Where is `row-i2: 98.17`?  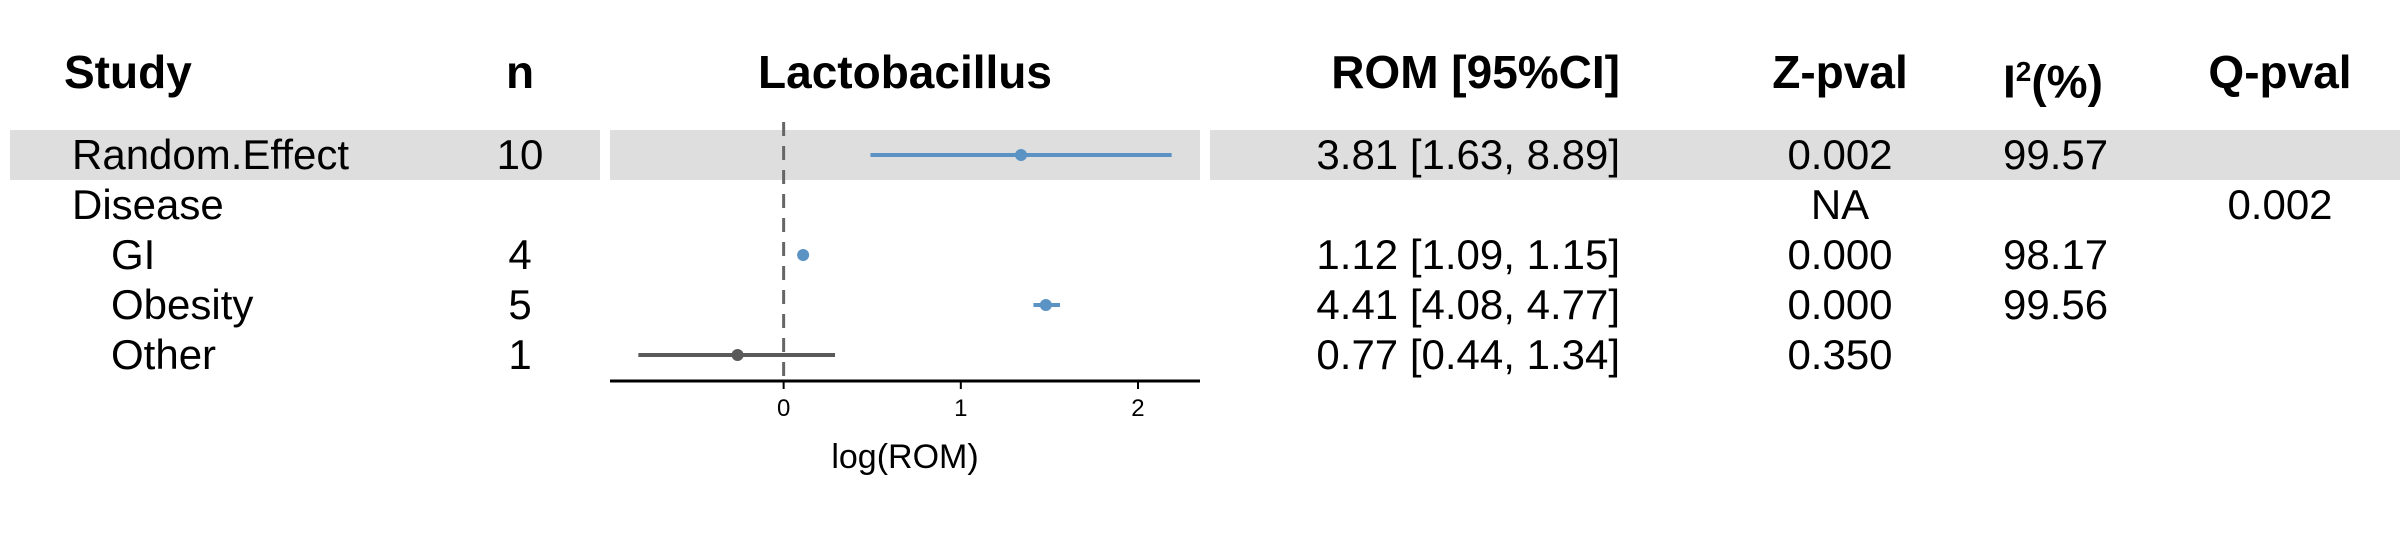
row-i2: 98.17 is located at coordinates (2056, 254).